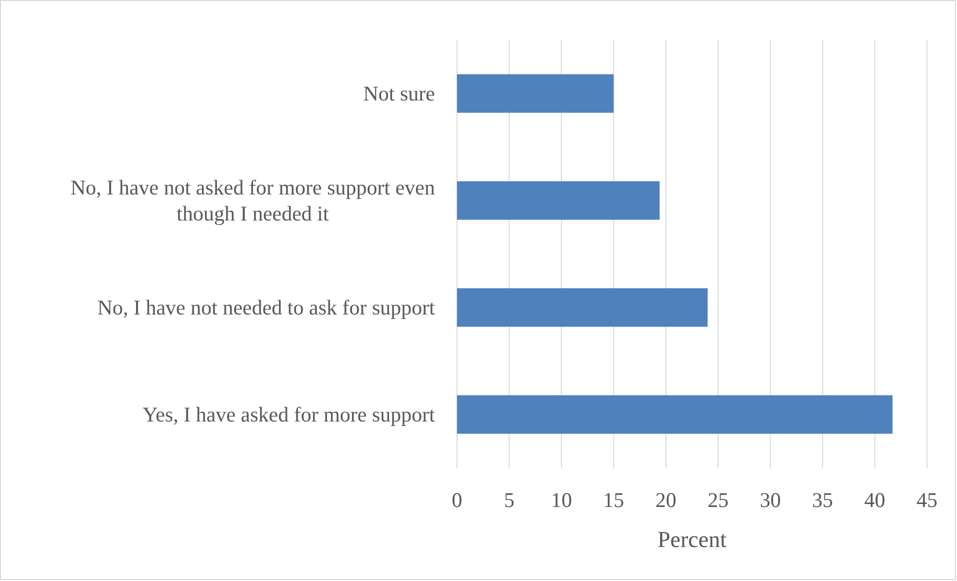 Image resolution: width=957 pixels, height=581 pixels. What do you see at coordinates (693, 539) in the screenshot?
I see `x-axis-title: Percent` at bounding box center [693, 539].